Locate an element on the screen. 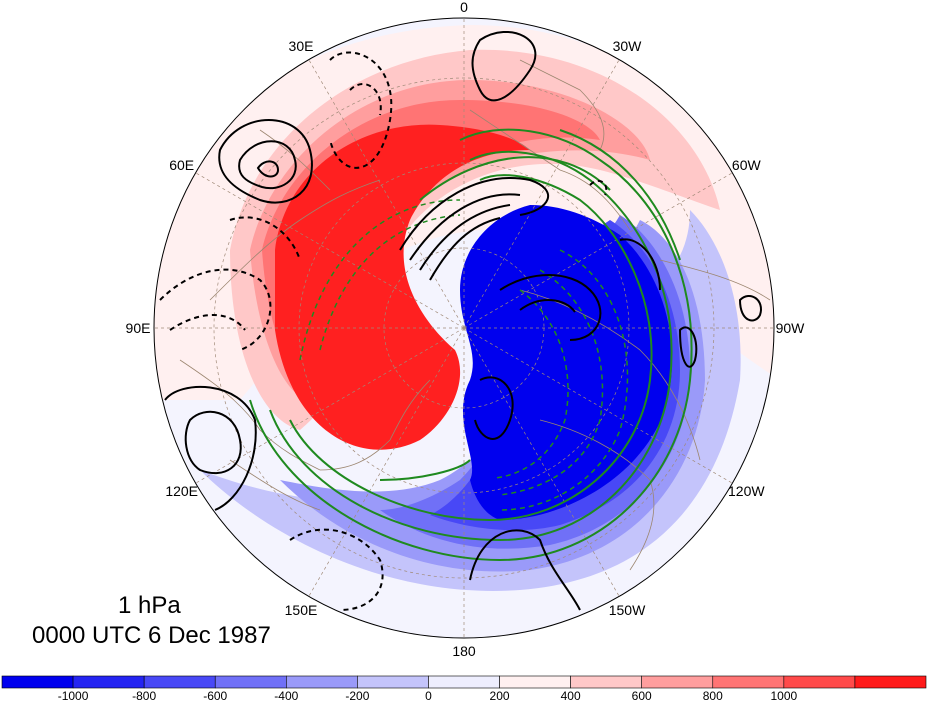  longitude-label: 150W is located at coordinates (627, 610).